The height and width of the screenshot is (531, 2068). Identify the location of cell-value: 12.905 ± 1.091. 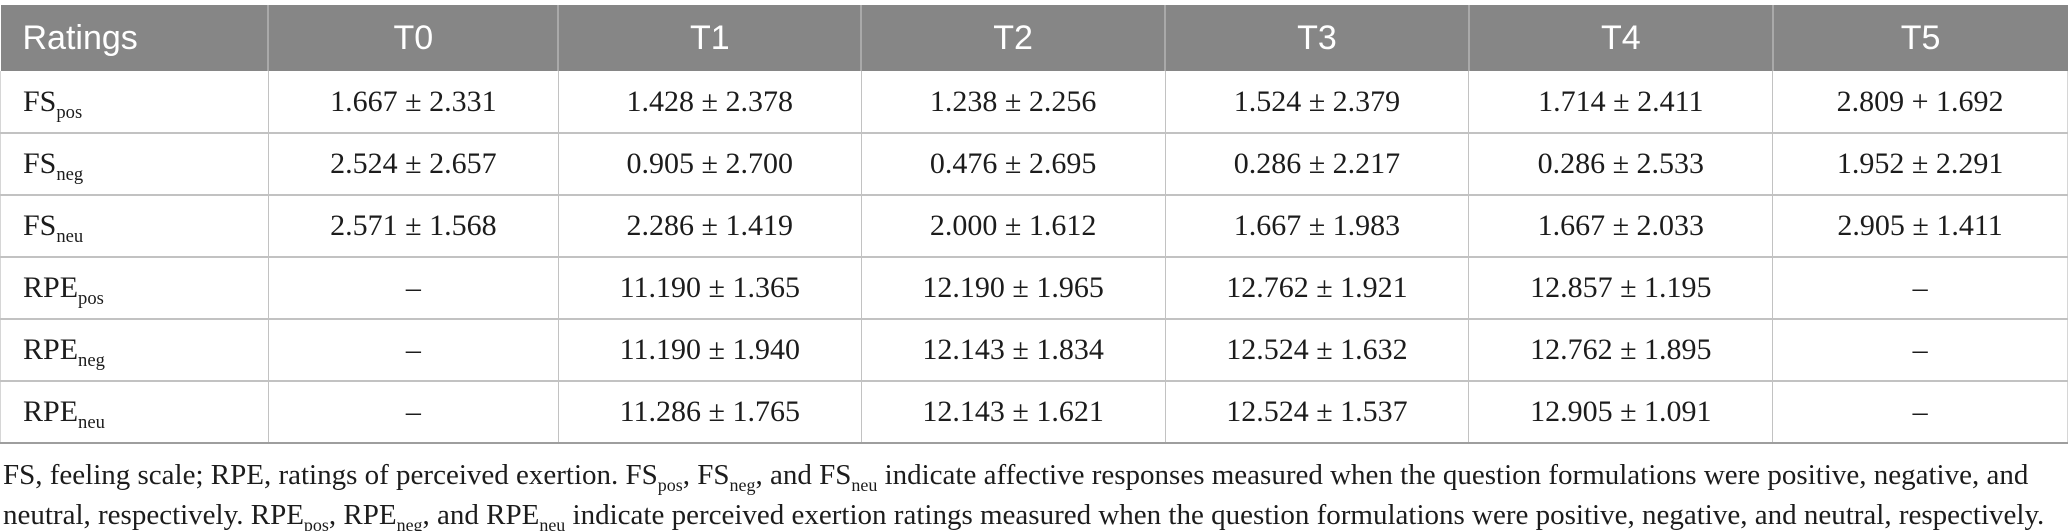
(1621, 412).